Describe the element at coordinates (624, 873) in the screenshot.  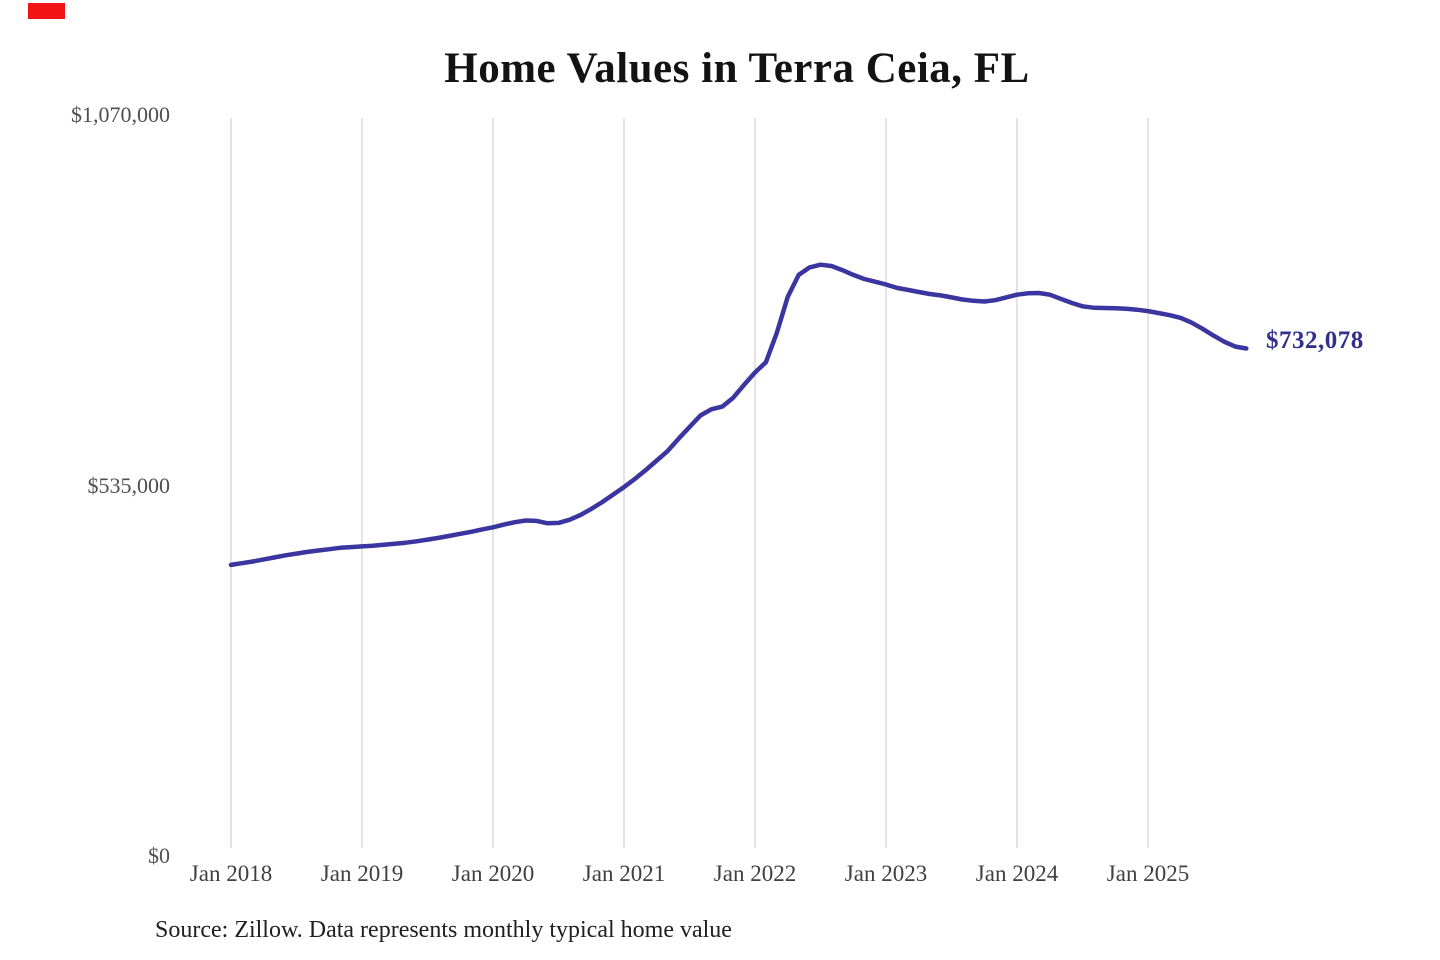
I see `x-tick-jan-2021: Jan 2021` at that location.